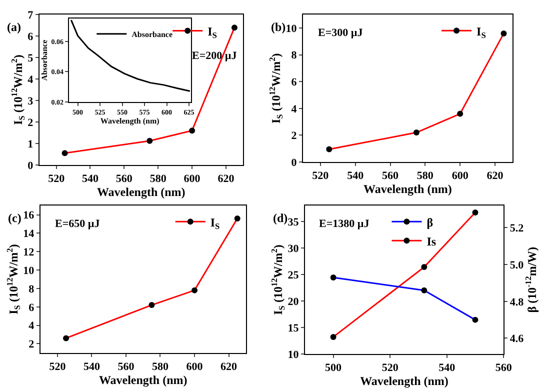  I want to click on y-tick-label: 15, so click(294, 328).